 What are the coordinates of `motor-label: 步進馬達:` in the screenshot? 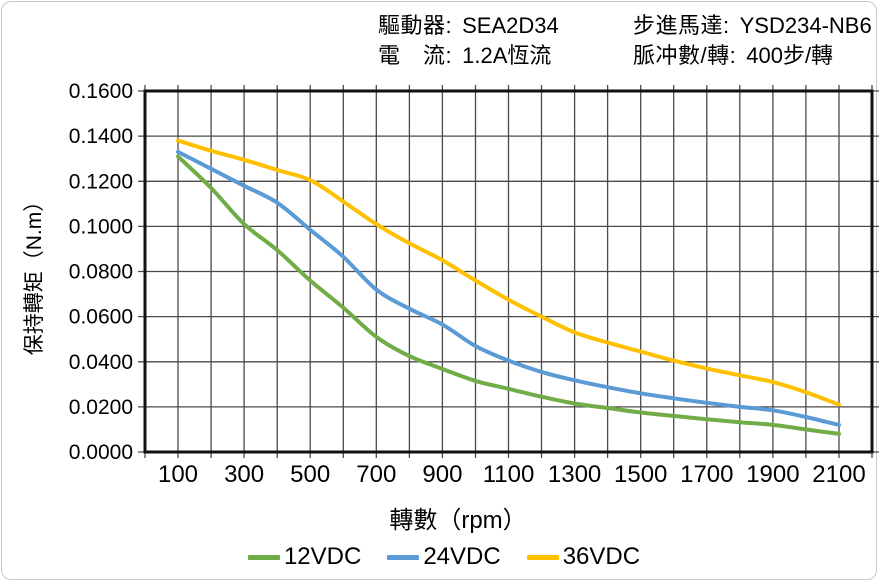 It's located at (681, 25).